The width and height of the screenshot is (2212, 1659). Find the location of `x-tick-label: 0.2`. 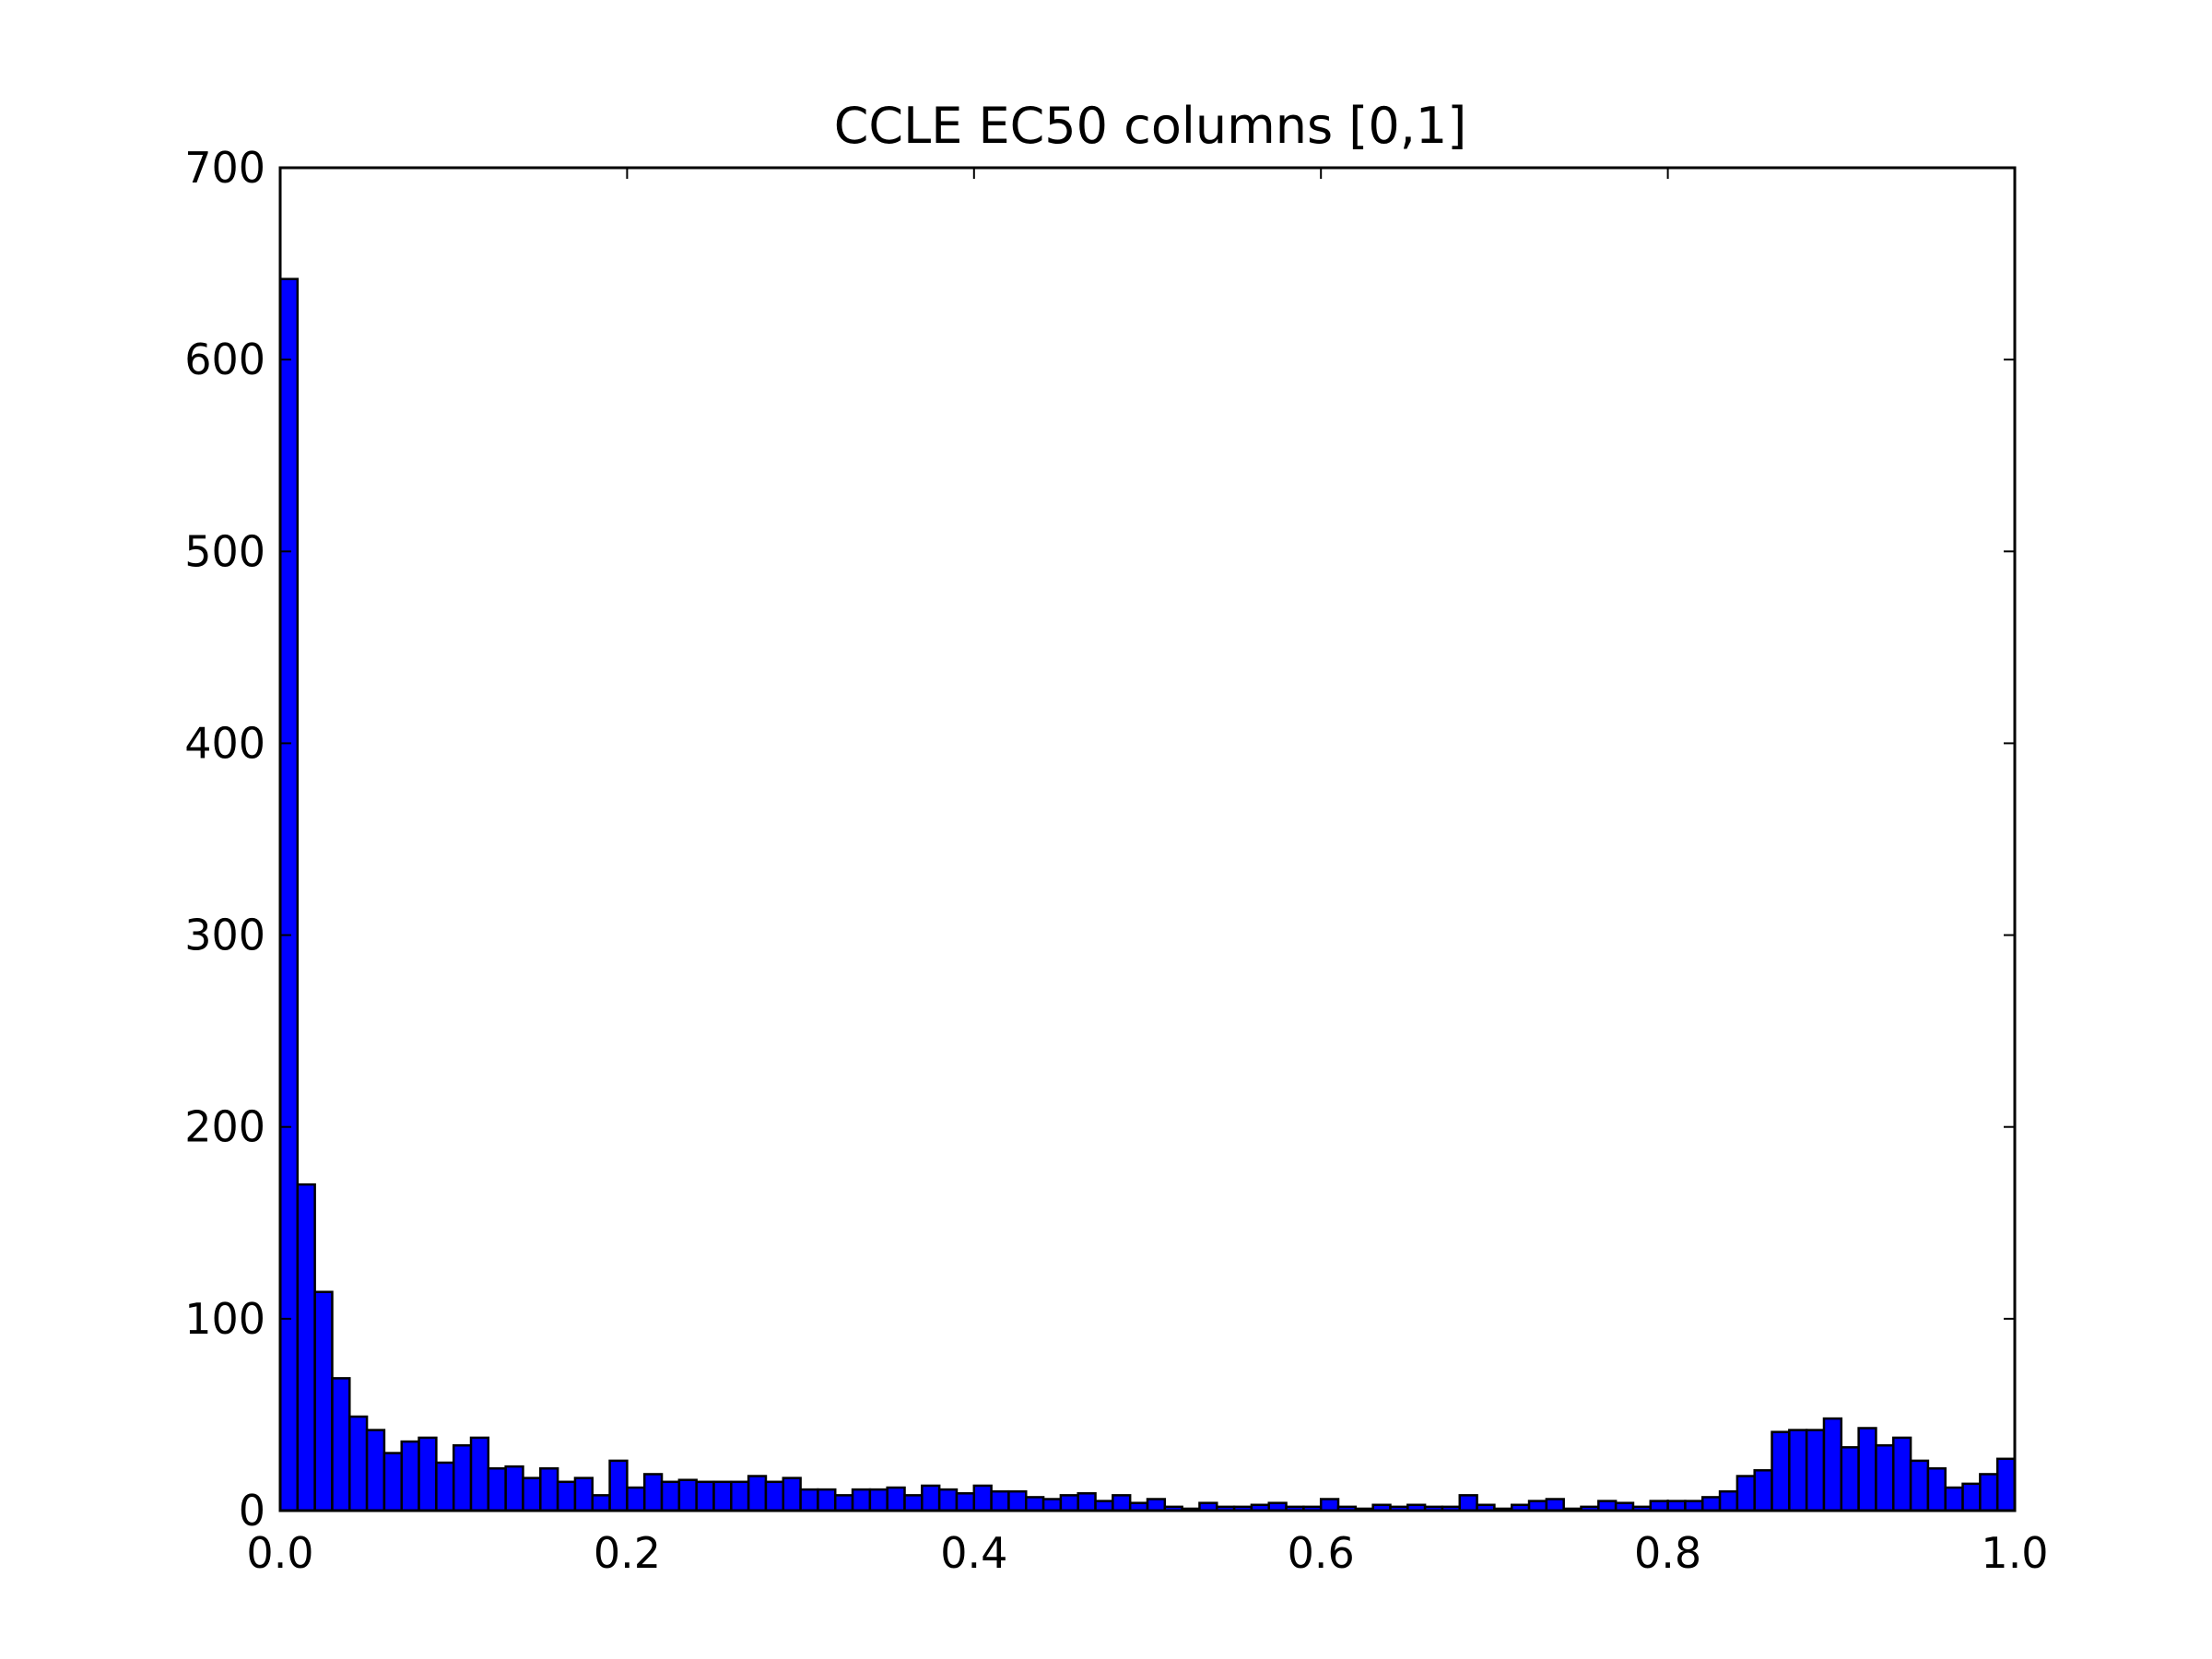

x-tick-label: 0.2 is located at coordinates (627, 1553).